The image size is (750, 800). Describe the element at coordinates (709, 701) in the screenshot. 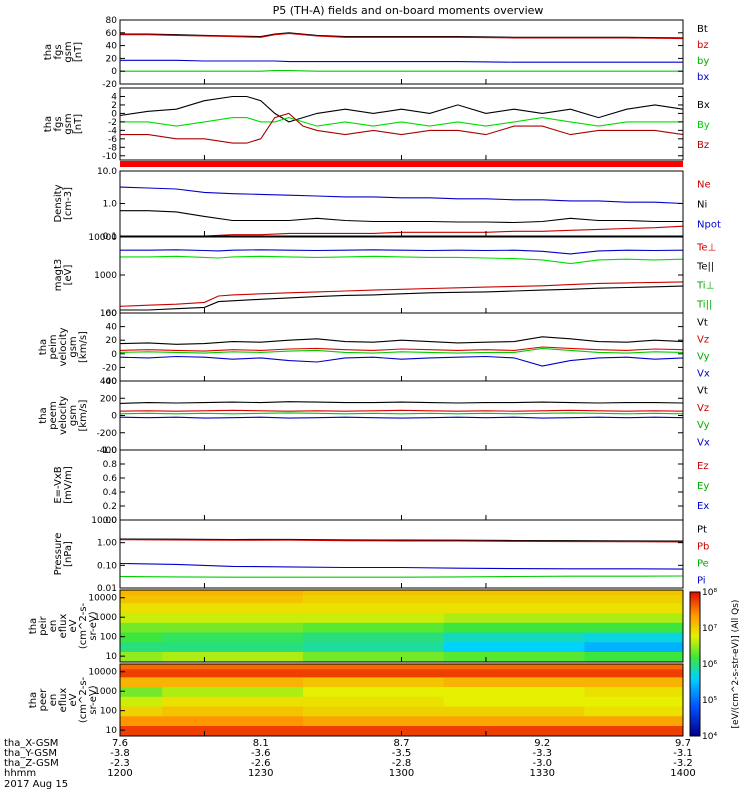

I see `colorbar-tick-label: 10⁵` at that location.